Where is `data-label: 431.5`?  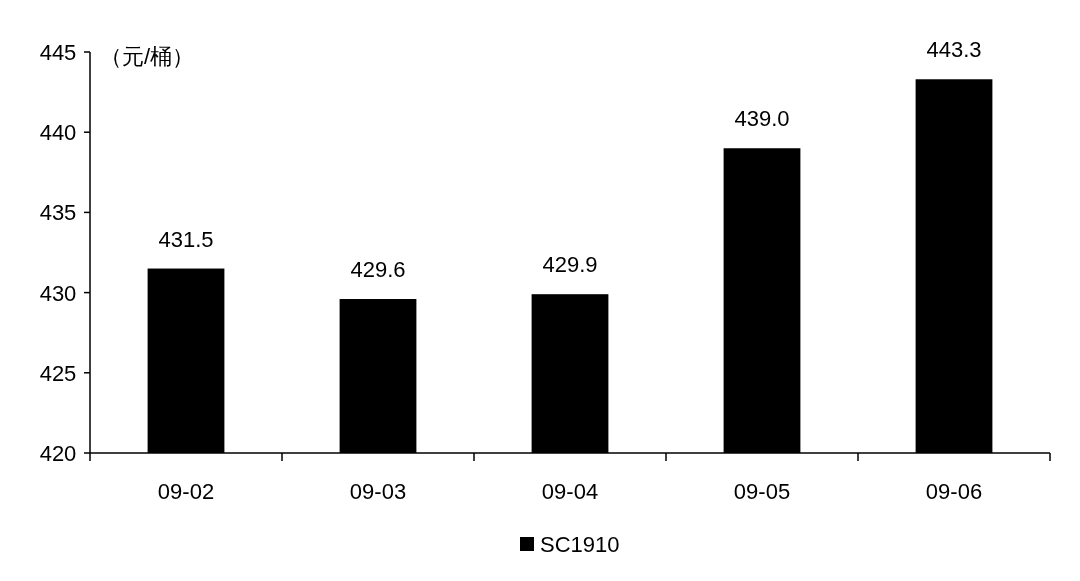 data-label: 431.5 is located at coordinates (186, 239).